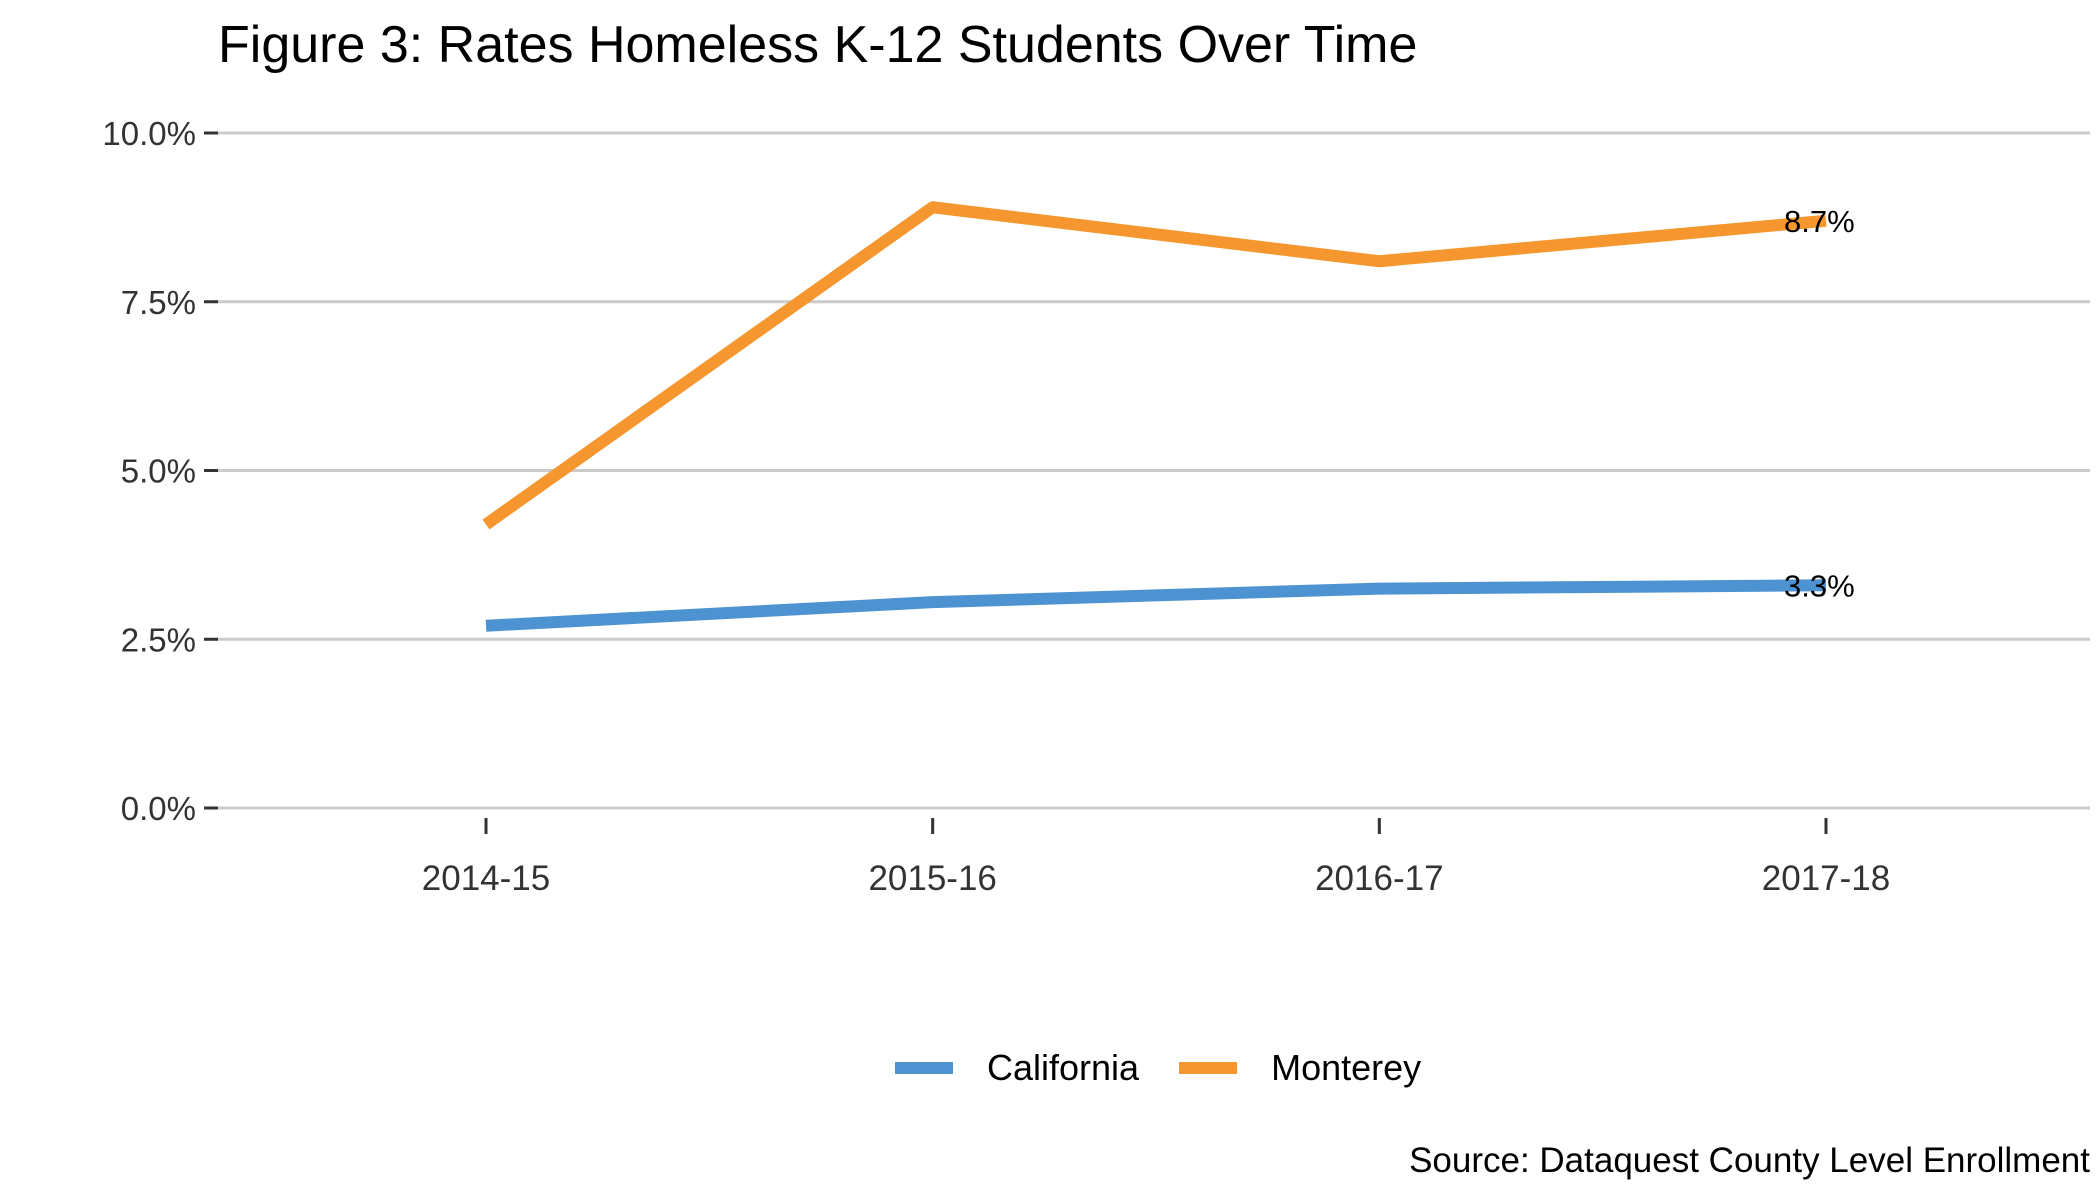  I want to click on x-tick-label: 2015-16, so click(932, 878).